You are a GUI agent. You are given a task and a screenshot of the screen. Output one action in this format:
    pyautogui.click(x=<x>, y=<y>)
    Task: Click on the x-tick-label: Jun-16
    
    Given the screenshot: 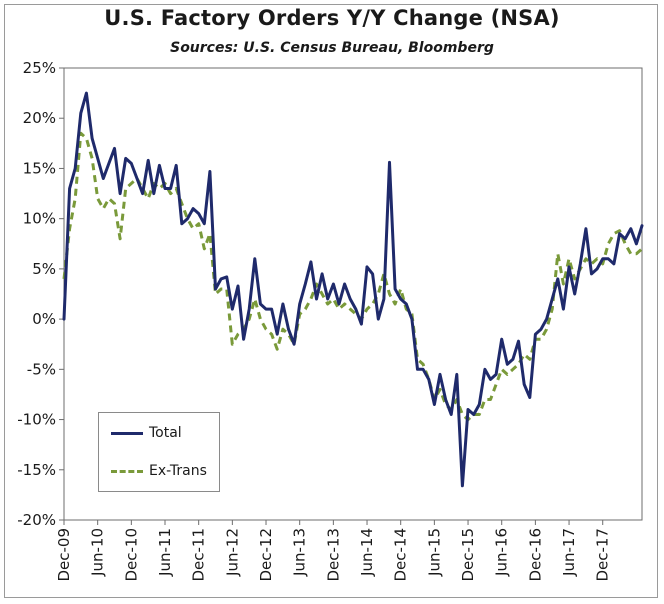 What is the action you would take?
    pyautogui.click(x=502, y=552)
    